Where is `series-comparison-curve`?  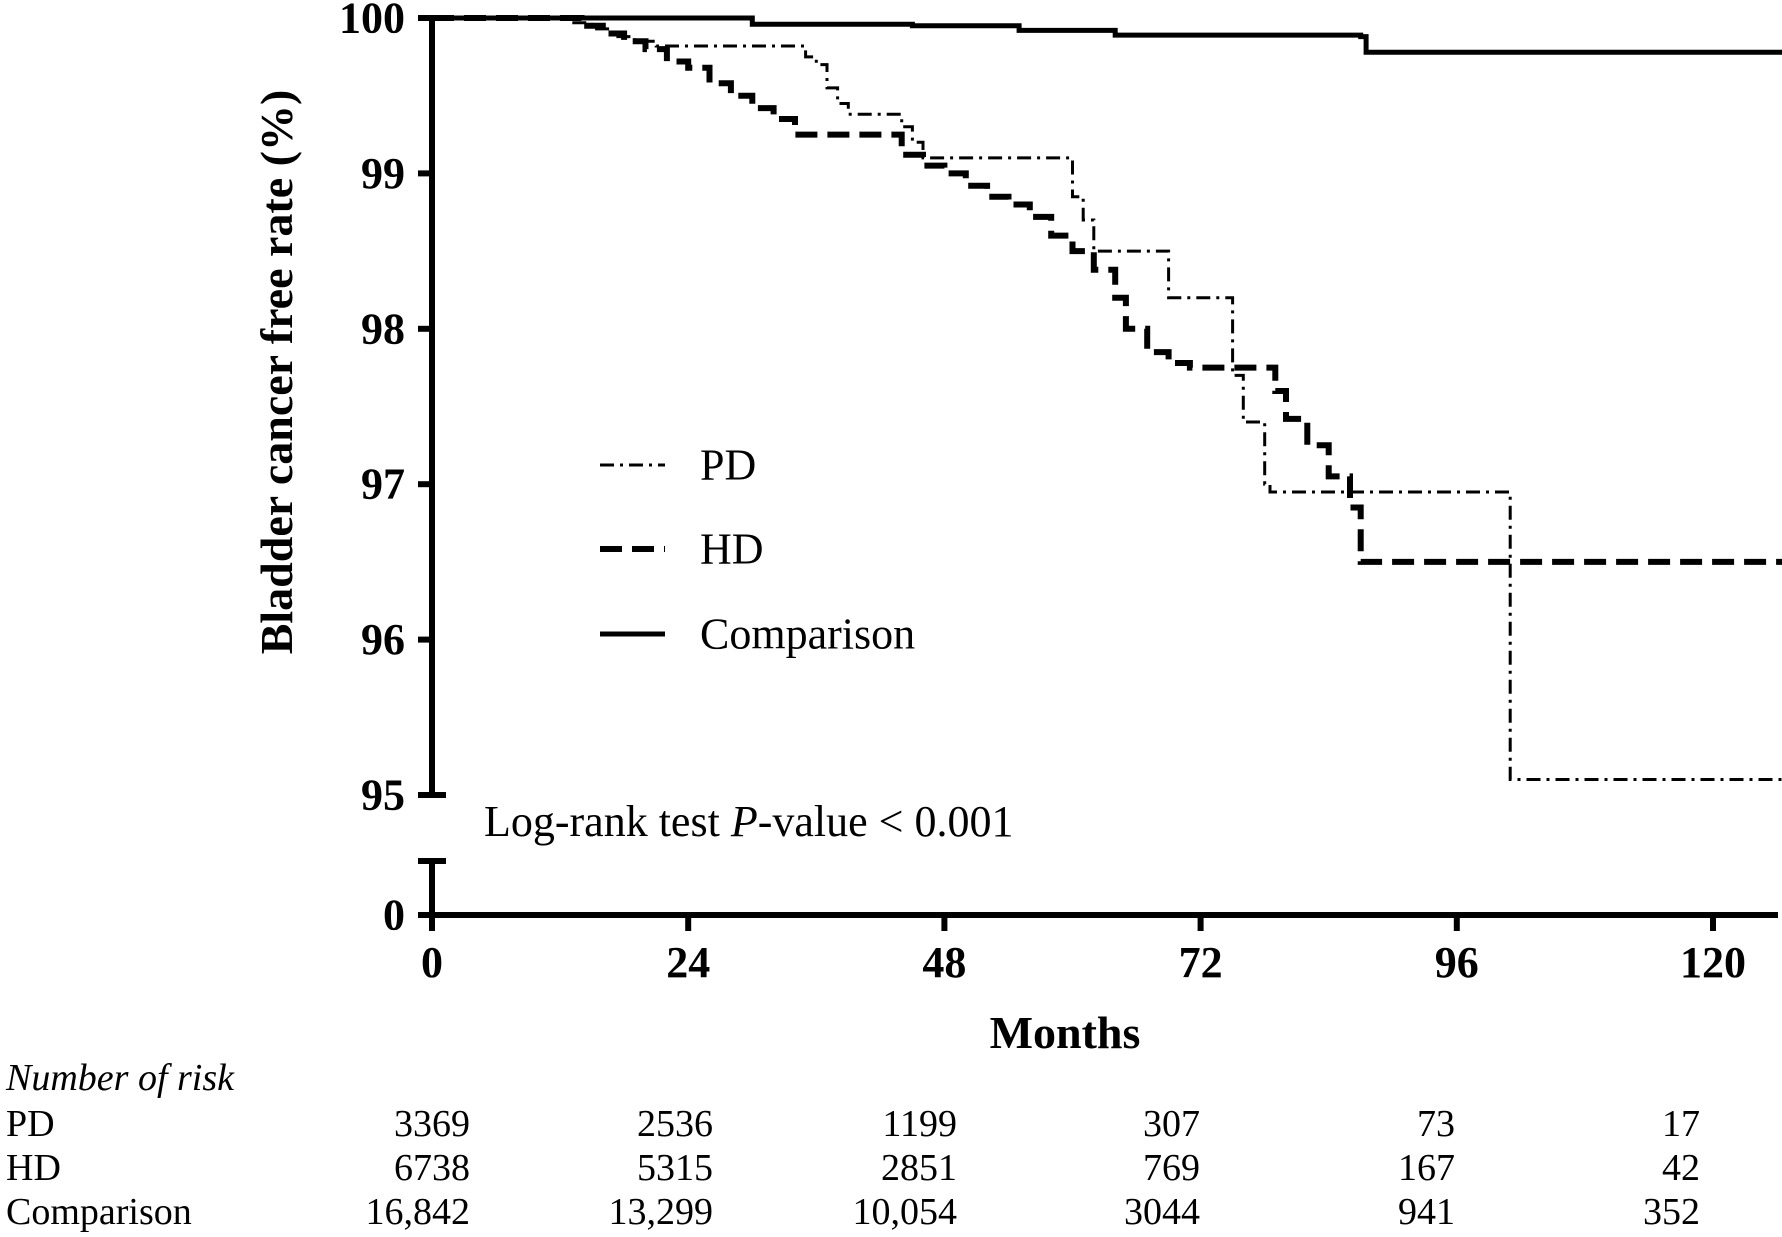 series-comparison-curve is located at coordinates (1107, 35).